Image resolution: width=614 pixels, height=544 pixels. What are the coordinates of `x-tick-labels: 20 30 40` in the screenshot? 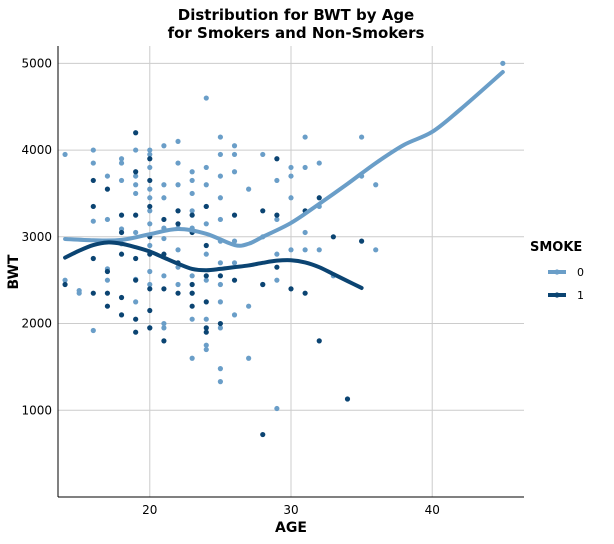 It's located at (291, 510).